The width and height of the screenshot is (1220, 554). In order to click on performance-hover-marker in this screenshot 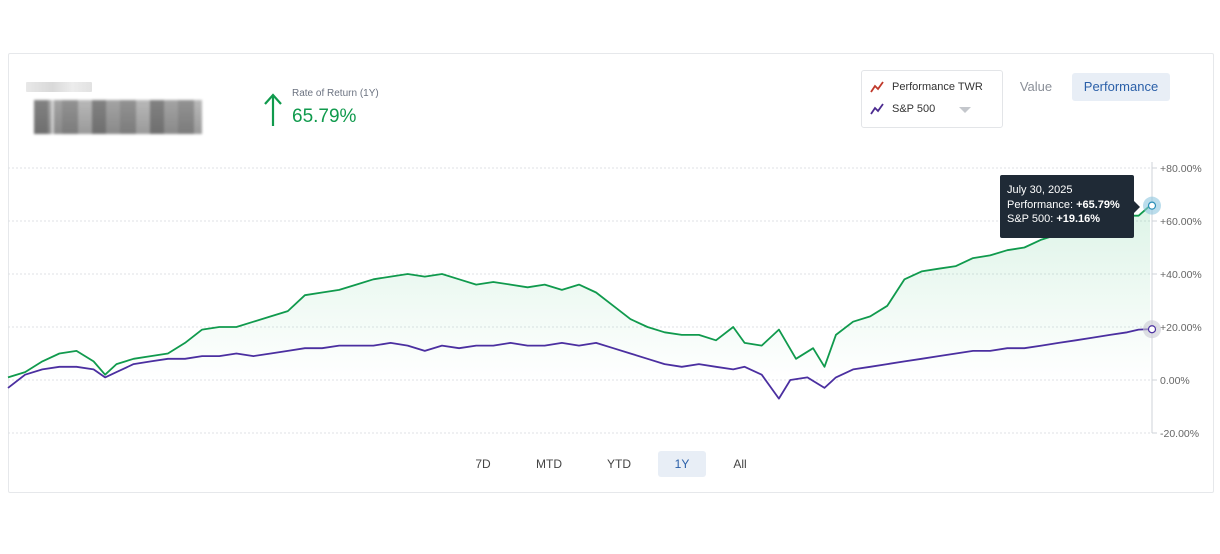, I will do `click(1152, 205)`.